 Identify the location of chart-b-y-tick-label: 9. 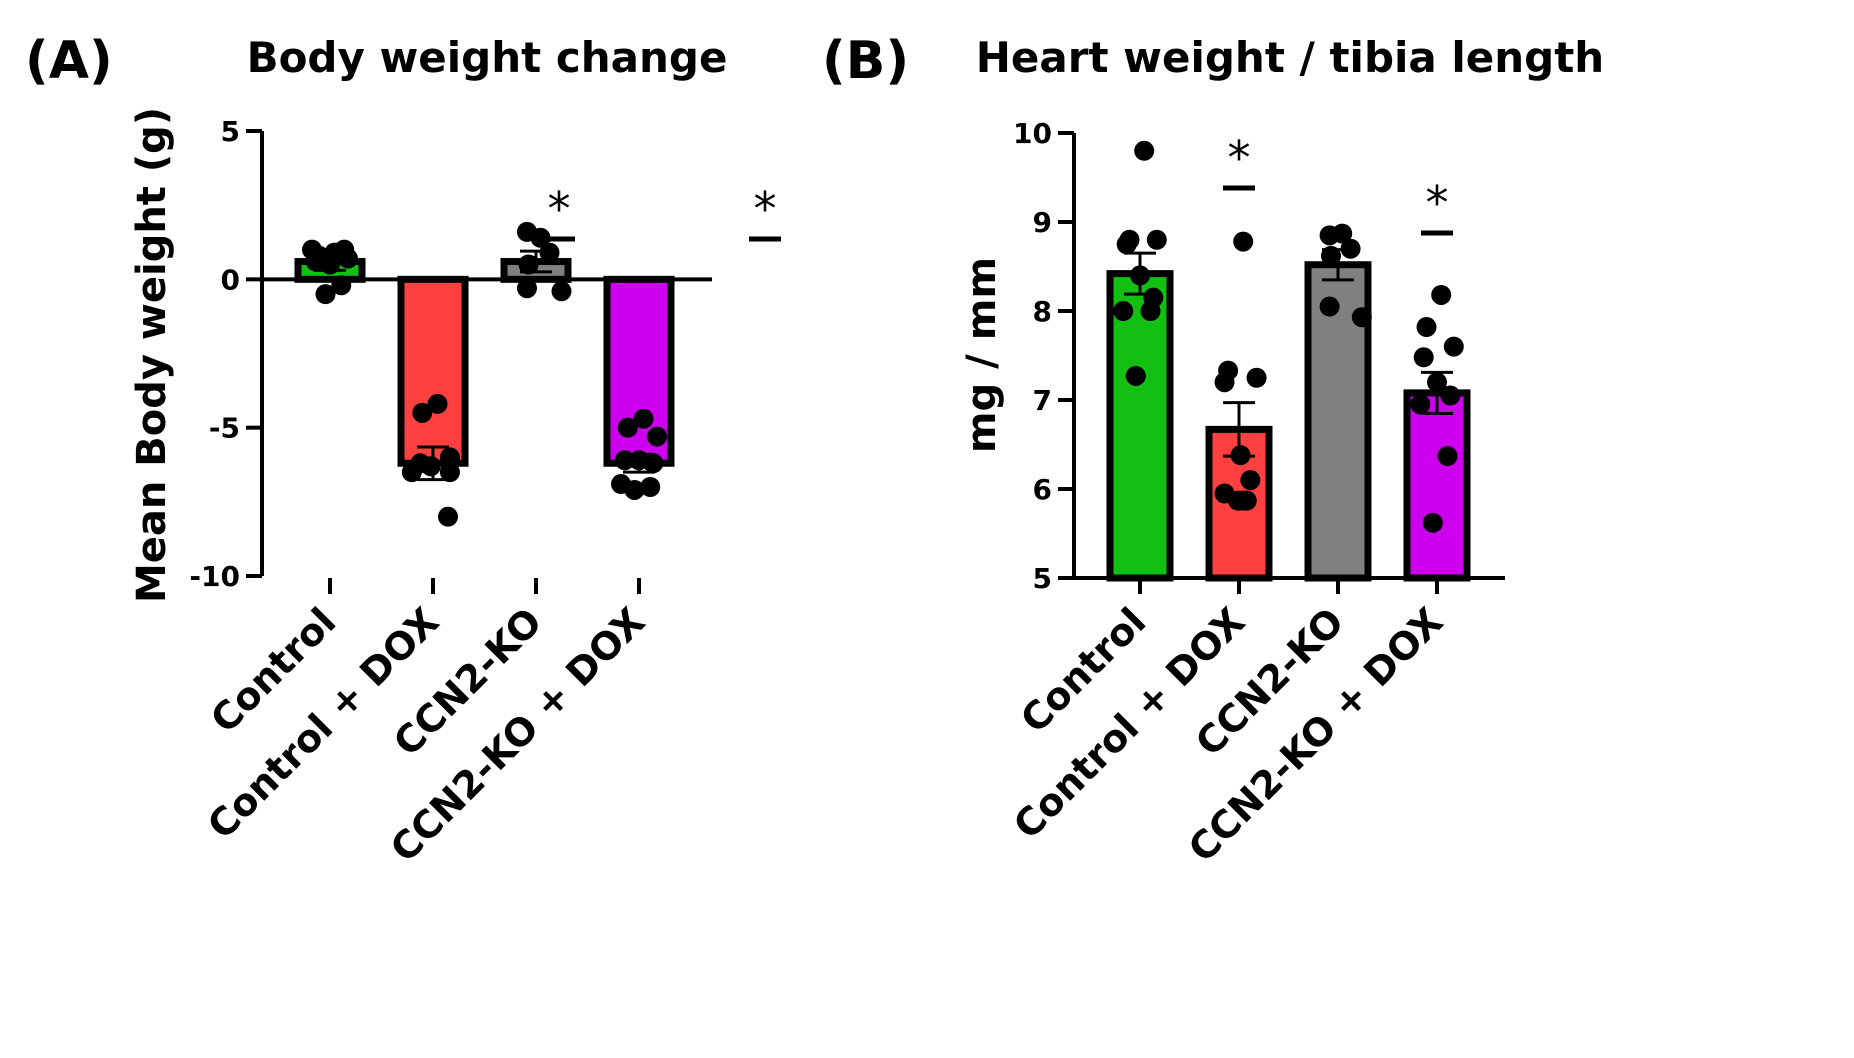
(1042, 222).